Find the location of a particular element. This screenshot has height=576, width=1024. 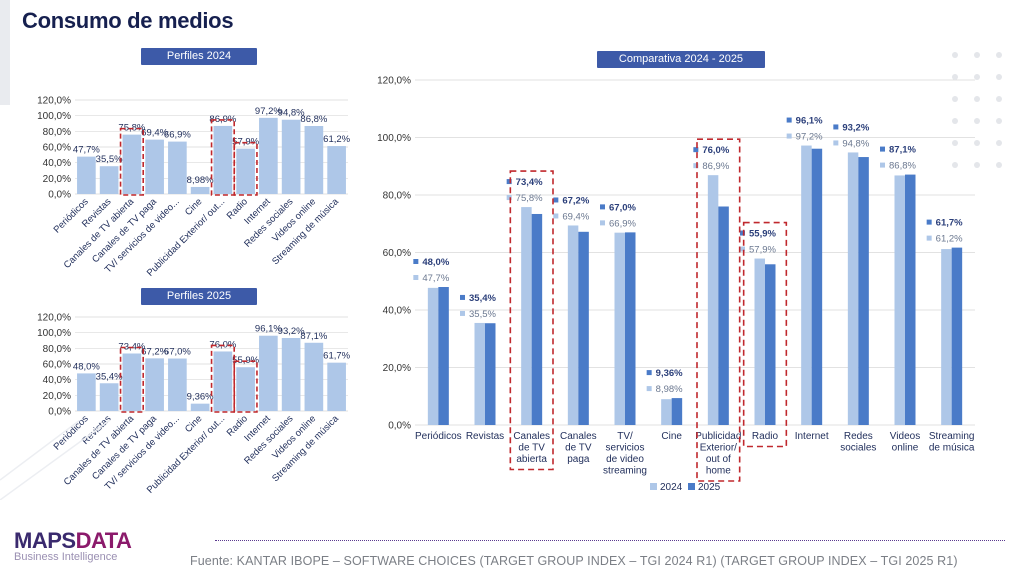

data-label: 69,4% is located at coordinates (154, 133).